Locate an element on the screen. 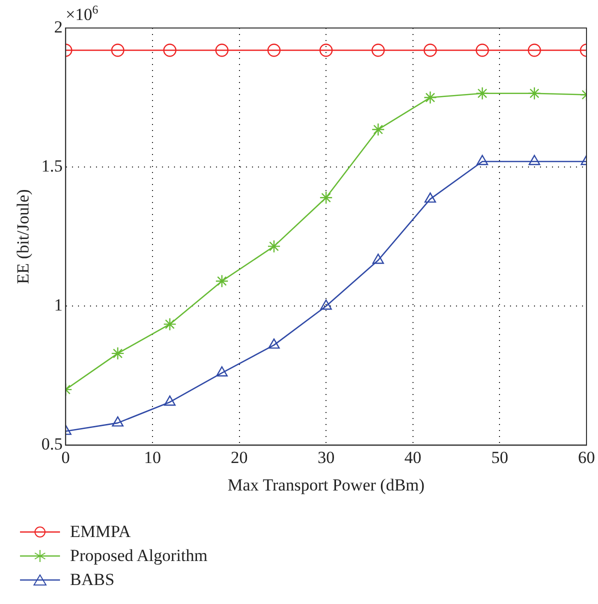 The width and height of the screenshot is (598, 604). legend-label: EMMPA is located at coordinates (100, 532).